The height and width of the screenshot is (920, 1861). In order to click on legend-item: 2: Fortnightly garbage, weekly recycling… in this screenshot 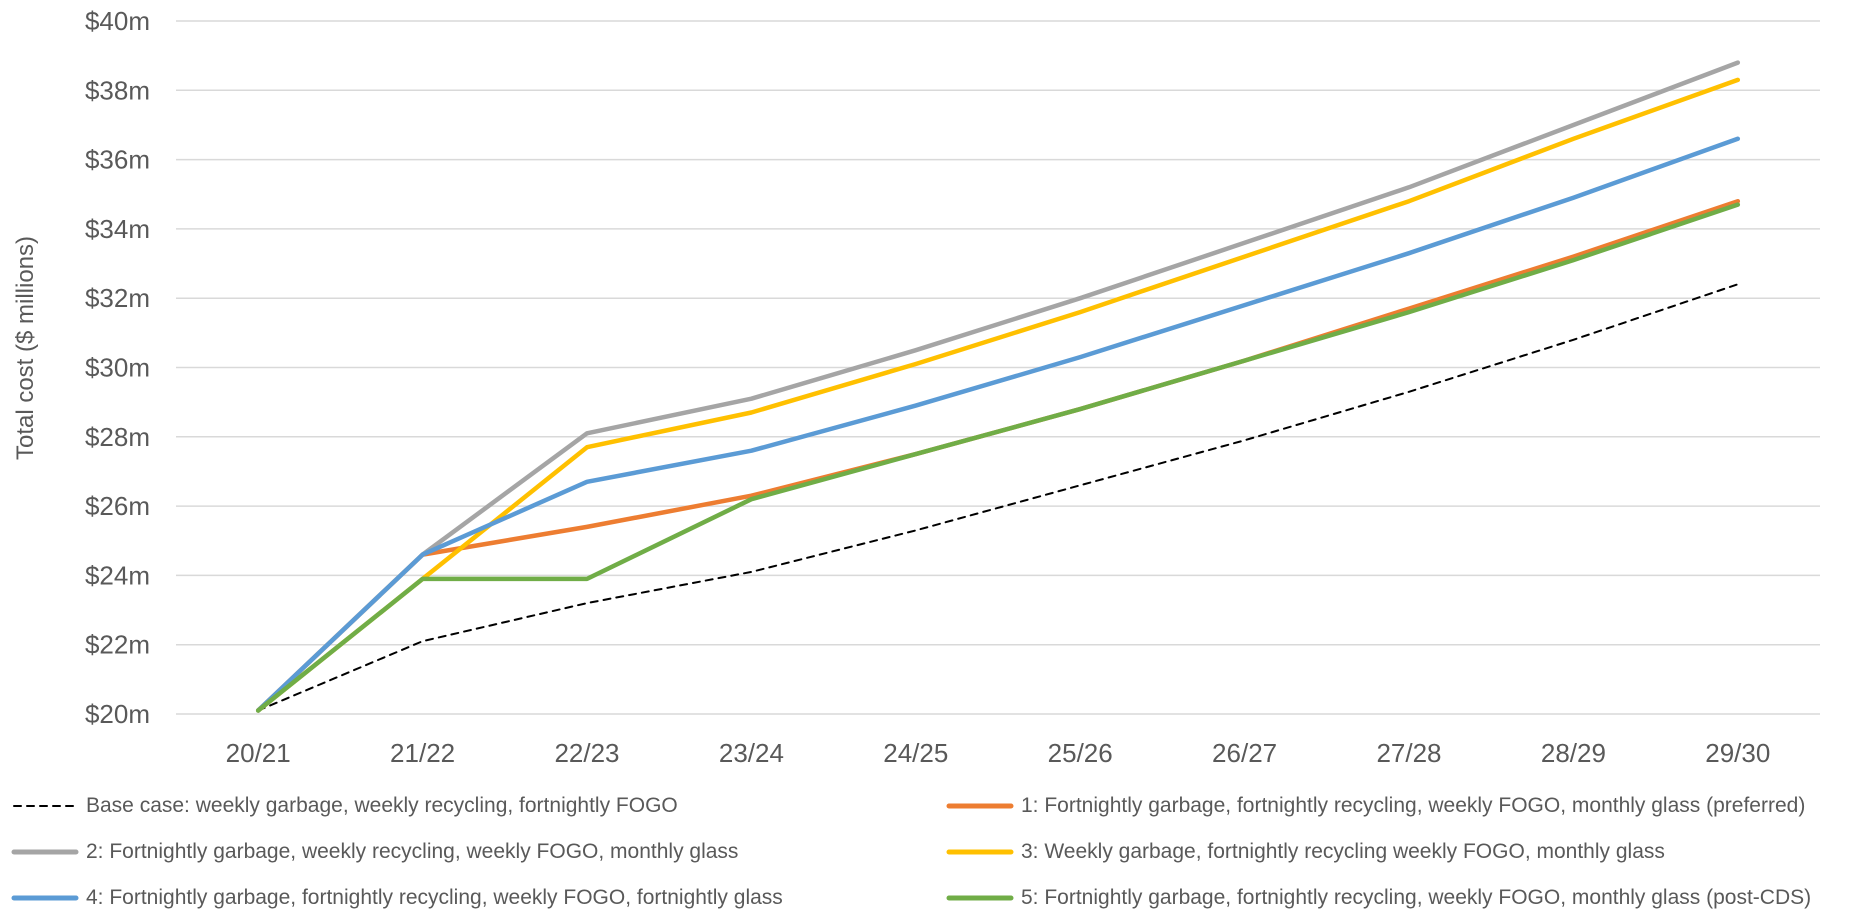, I will do `click(374, 852)`.